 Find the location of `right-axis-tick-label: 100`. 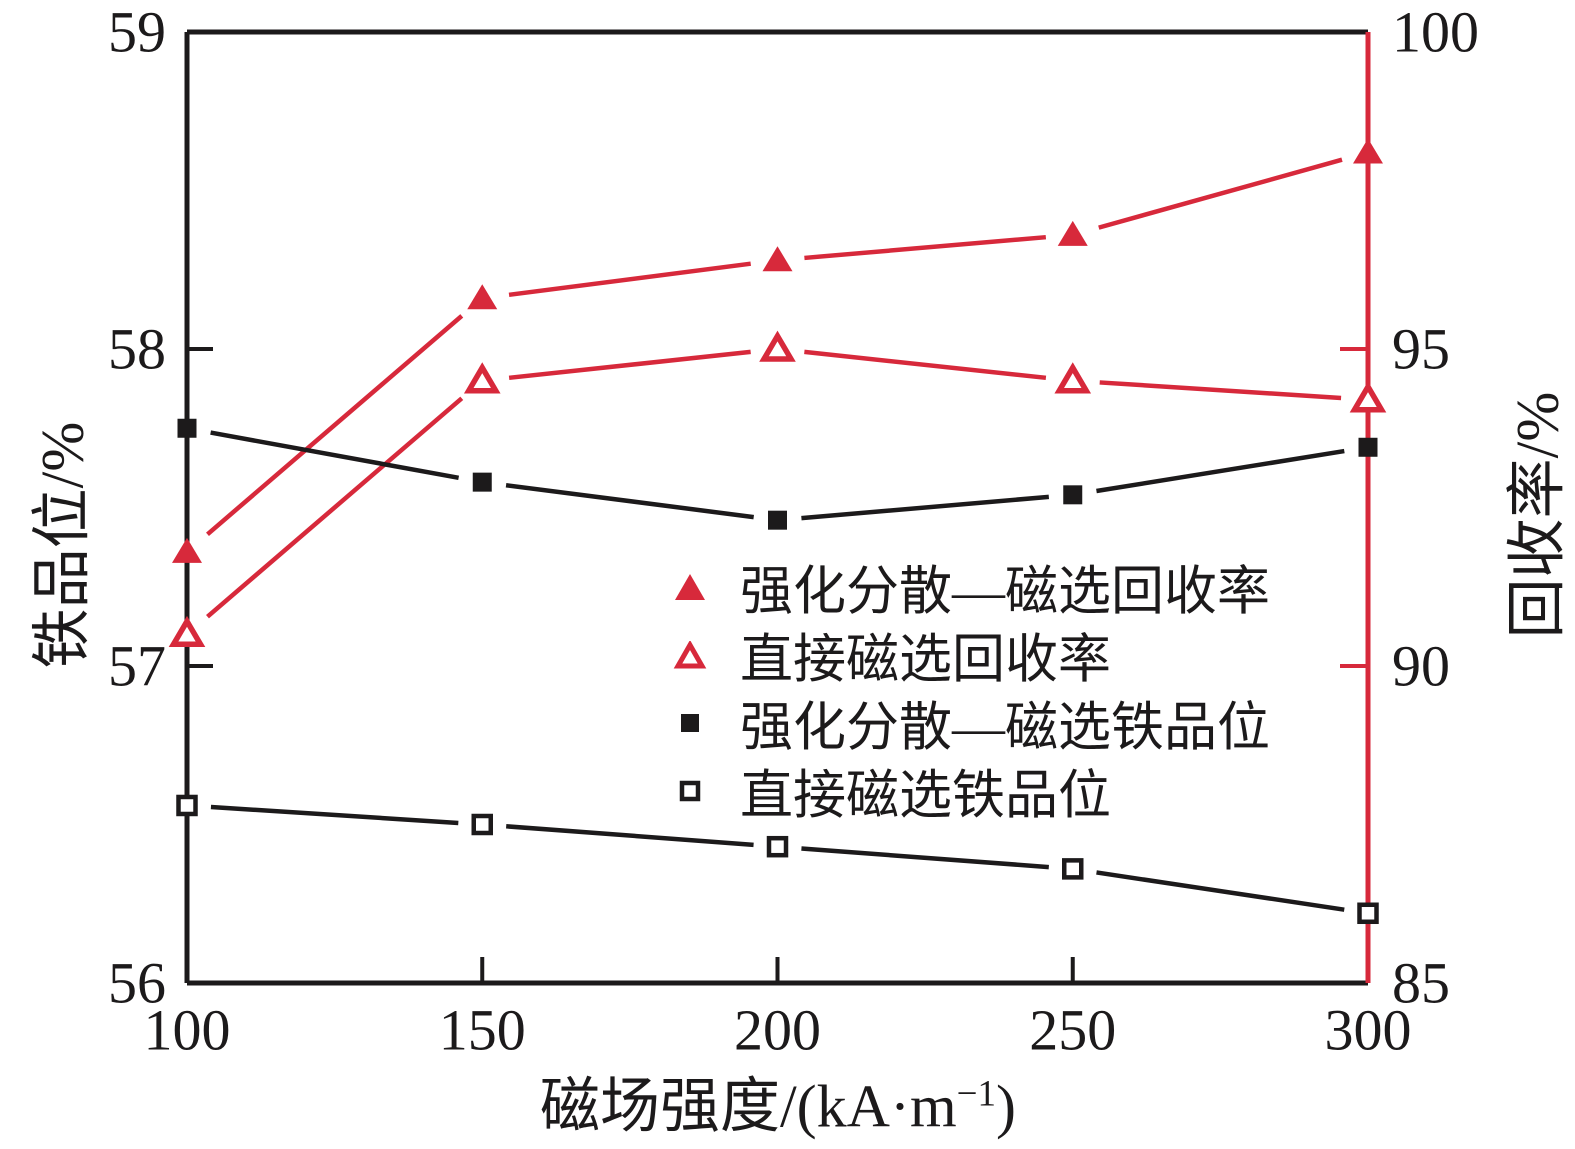

right-axis-tick-label: 100 is located at coordinates (1435, 32).